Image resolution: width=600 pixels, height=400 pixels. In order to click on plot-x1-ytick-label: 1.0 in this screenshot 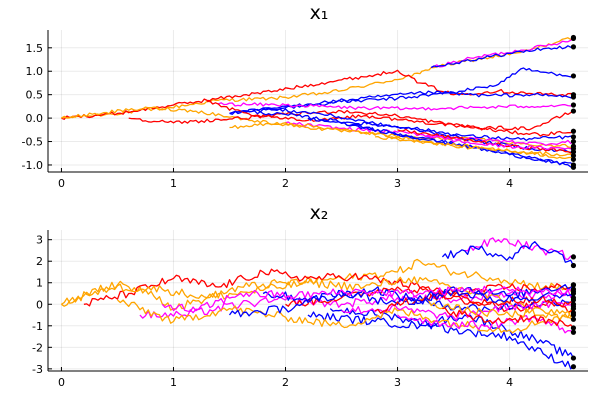, I will do `click(35, 71)`.